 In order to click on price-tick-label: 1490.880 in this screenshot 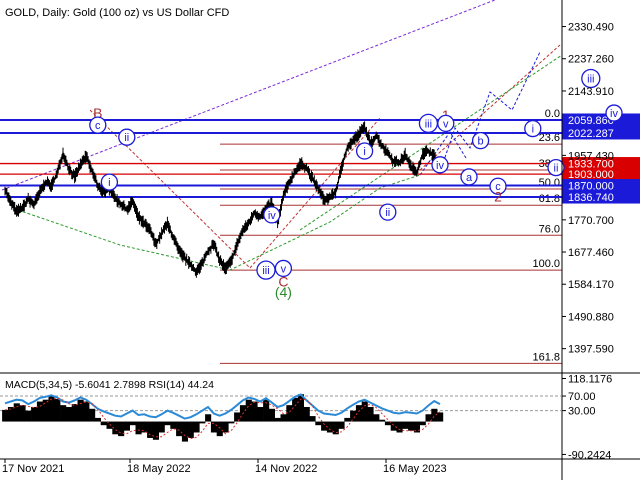, I will do `click(591, 317)`.